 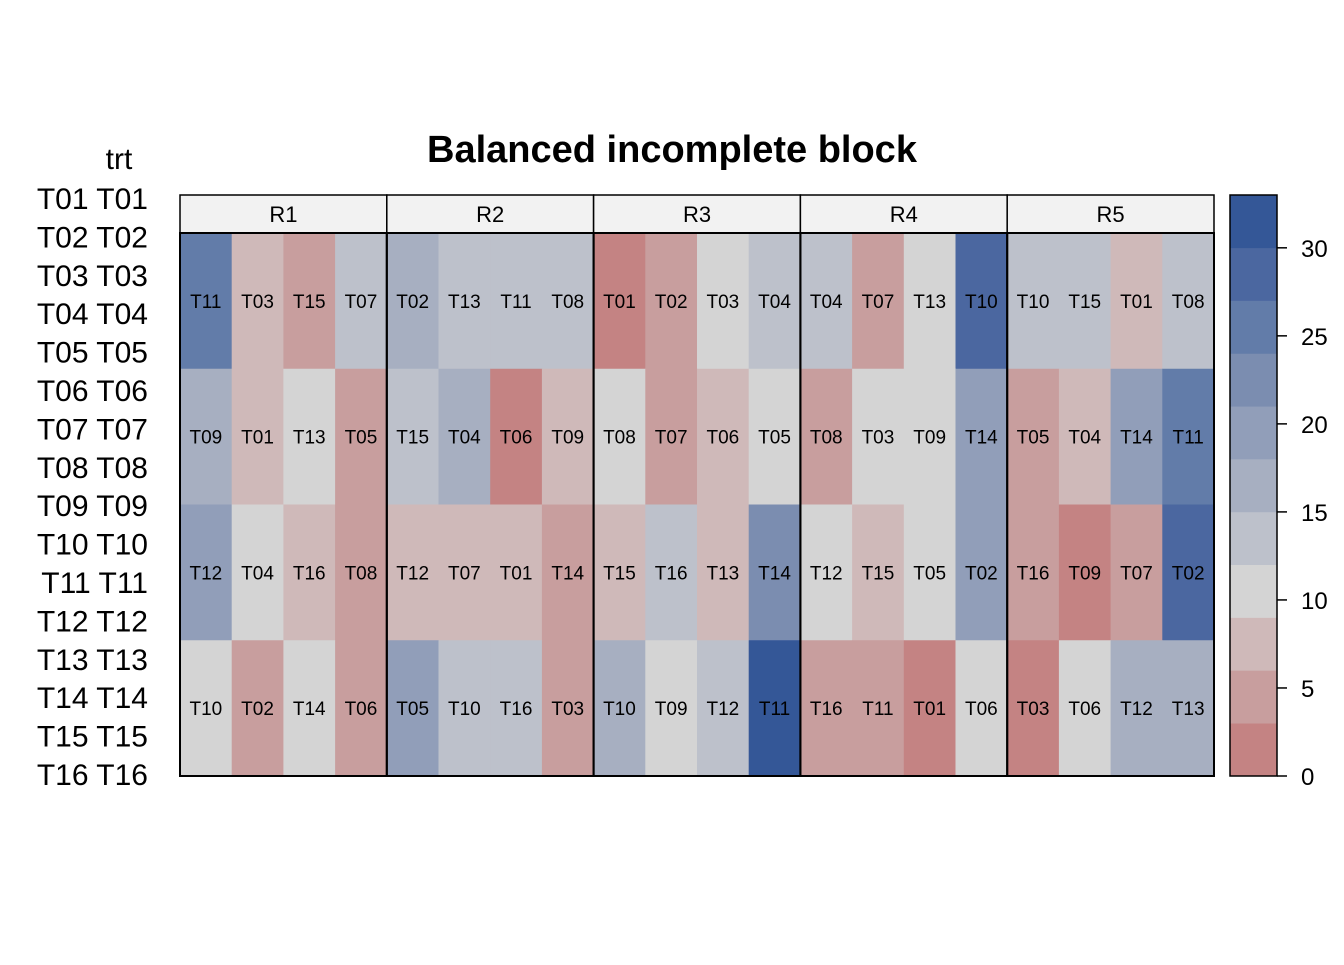 I want to click on colorbar-border, so click(x=1253, y=485).